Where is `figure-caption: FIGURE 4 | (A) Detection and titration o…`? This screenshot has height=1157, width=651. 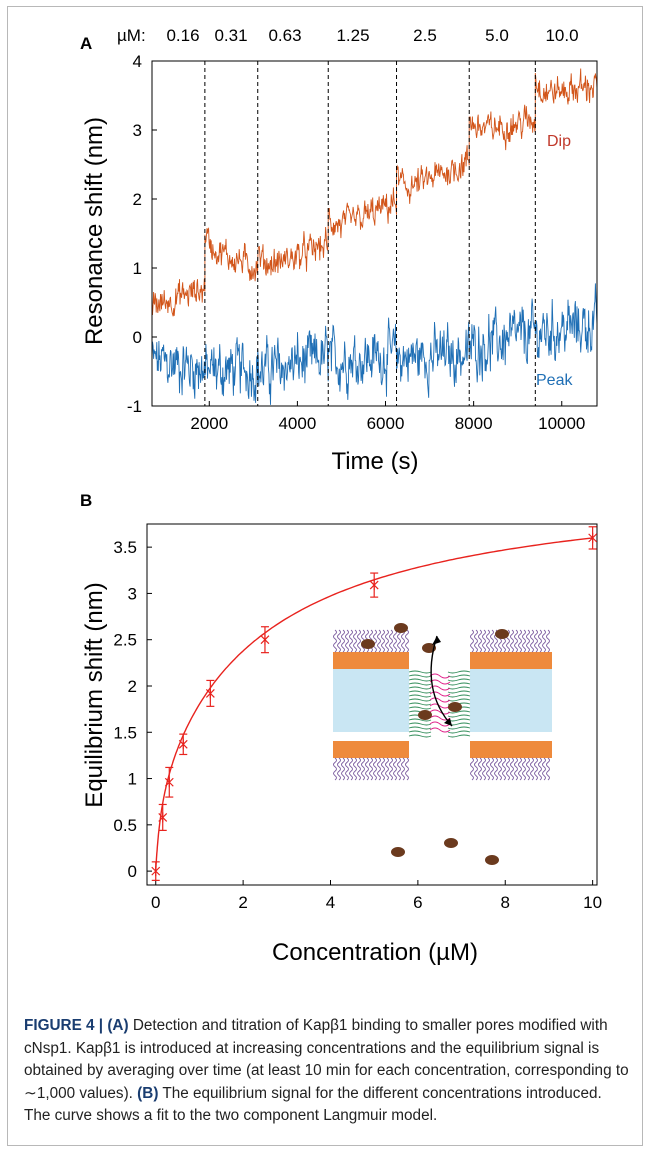 figure-caption: FIGURE 4 | (A) Detection and titration o… is located at coordinates (327, 1071).